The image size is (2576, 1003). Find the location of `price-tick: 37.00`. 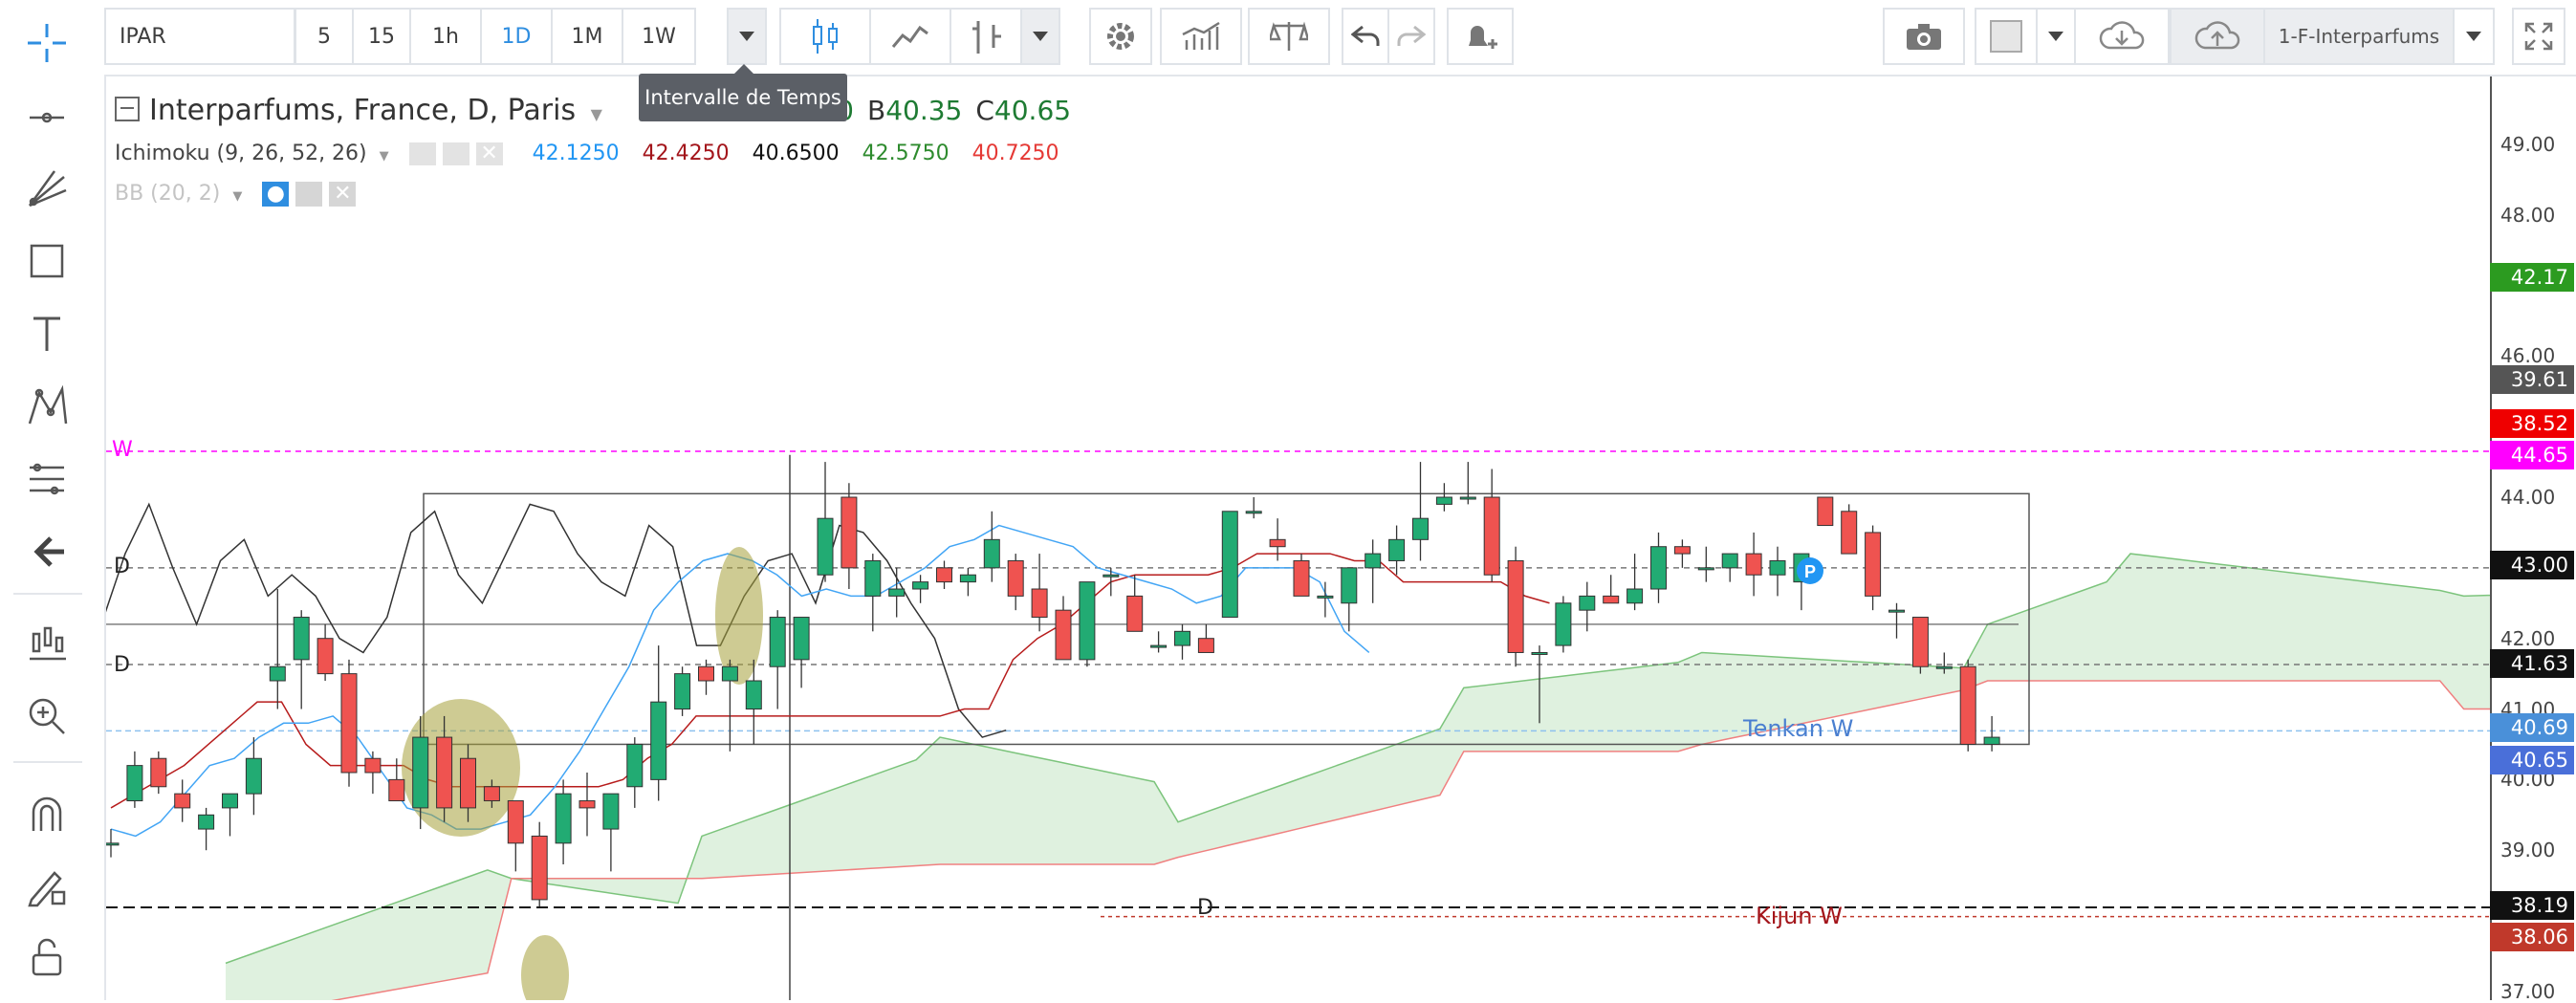

price-tick: 37.00 is located at coordinates (2528, 991).